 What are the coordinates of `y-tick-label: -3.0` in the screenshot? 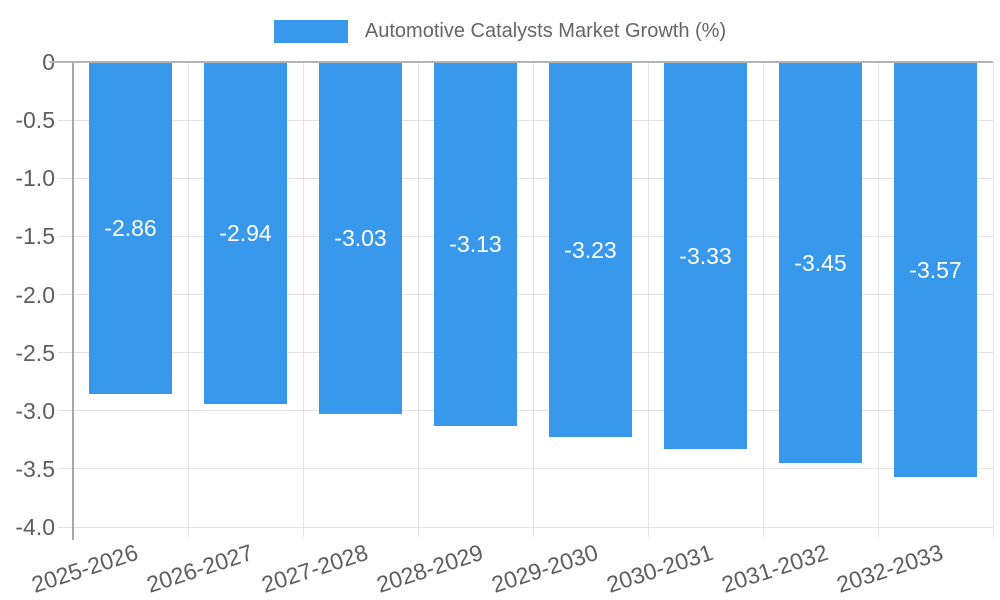 It's located at (35, 410).